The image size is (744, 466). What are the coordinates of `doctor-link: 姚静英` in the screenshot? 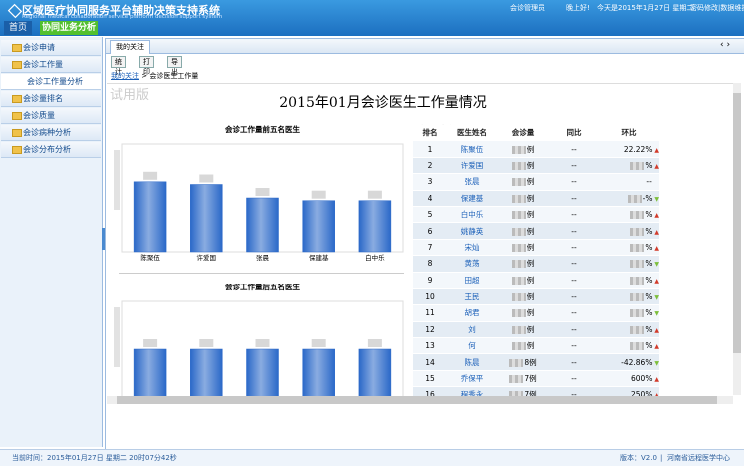 It's located at (472, 231).